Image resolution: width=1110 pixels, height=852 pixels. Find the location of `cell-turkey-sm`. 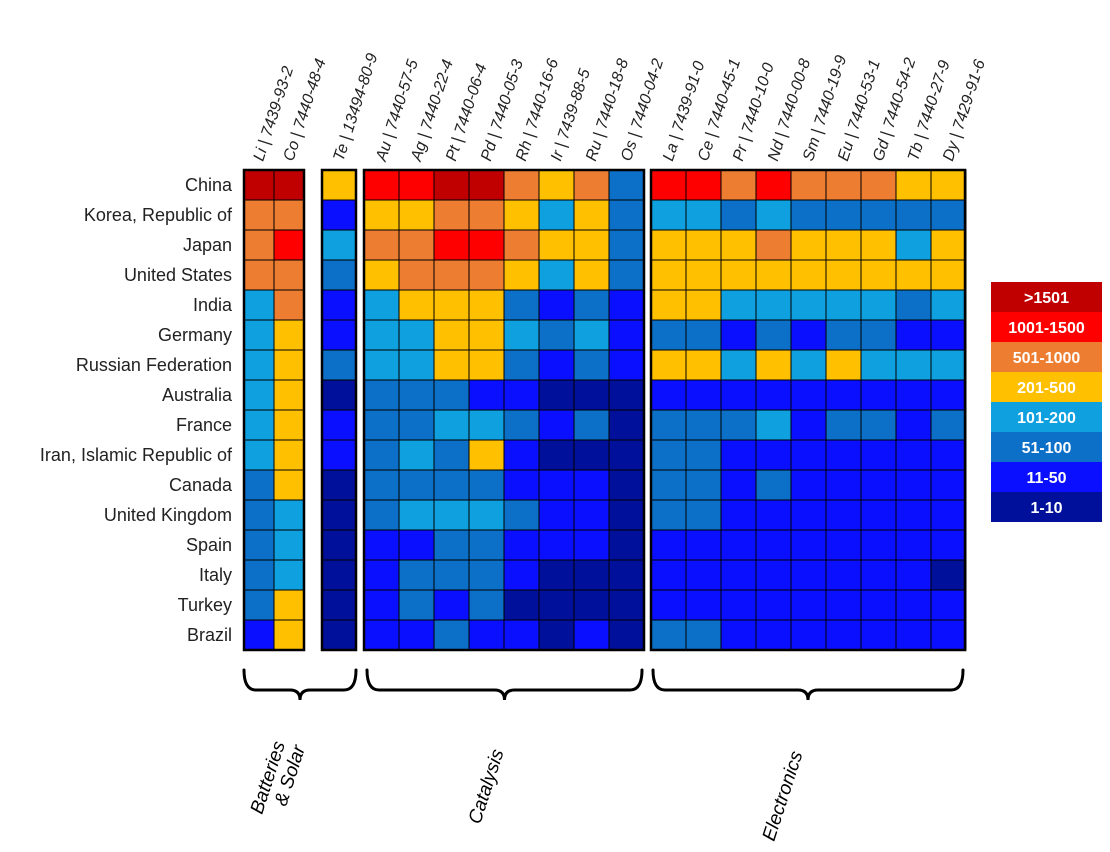

cell-turkey-sm is located at coordinates (808, 605).